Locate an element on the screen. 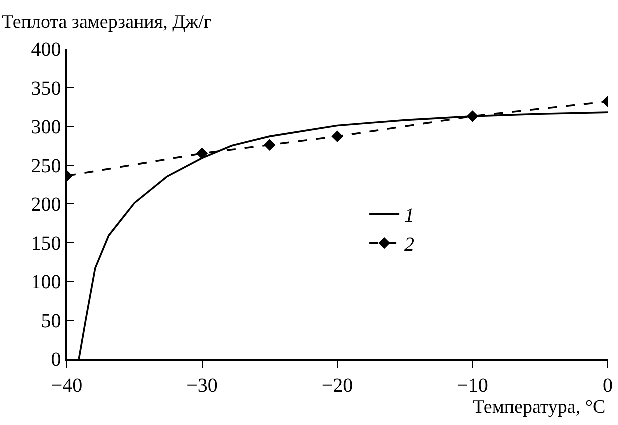 This screenshot has height=425, width=618. x-tick-label: −40 is located at coordinates (67, 385).